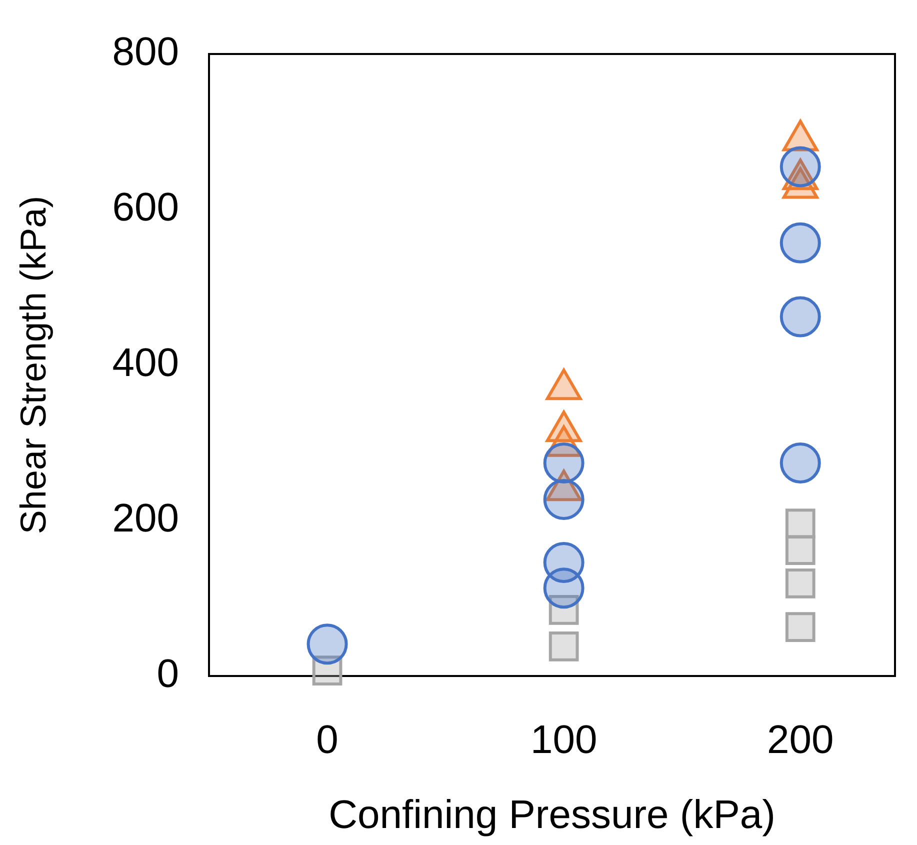  I want to click on y-tick-label: 200, so click(145, 518).